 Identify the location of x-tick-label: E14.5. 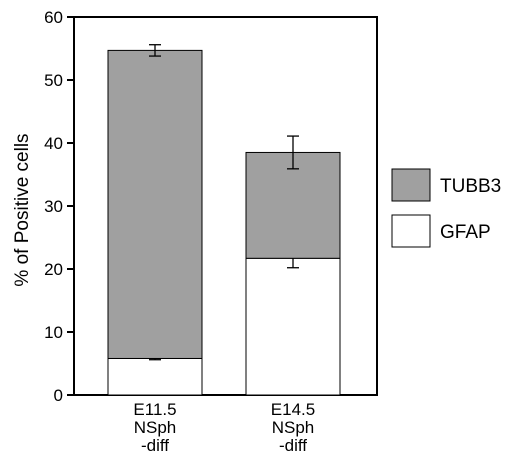
(293, 409).